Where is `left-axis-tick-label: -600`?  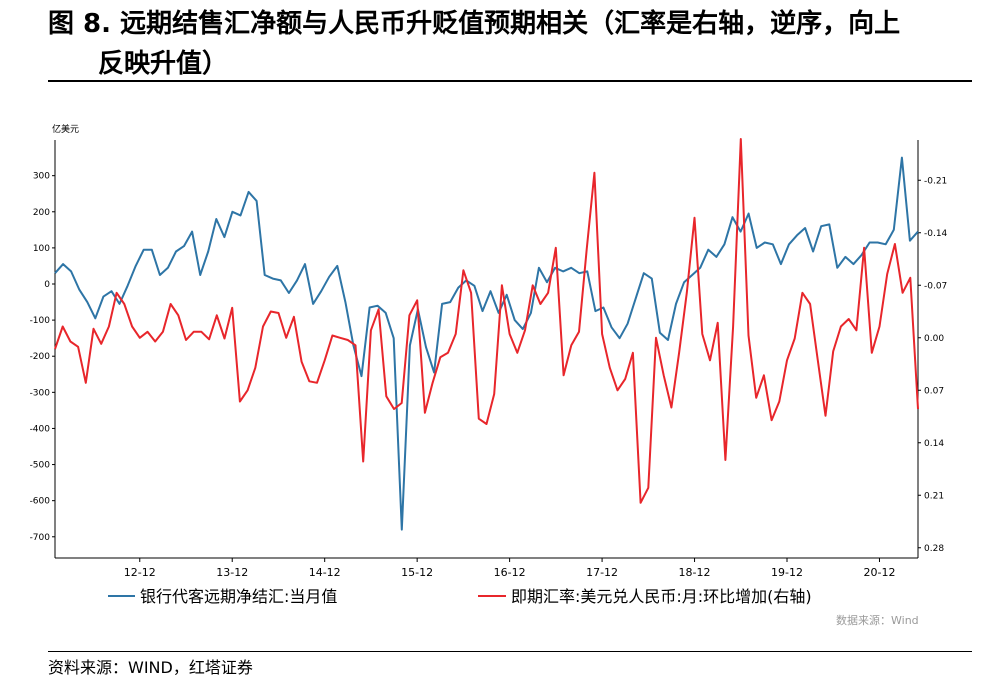
left-axis-tick-label: -600 is located at coordinates (40, 502).